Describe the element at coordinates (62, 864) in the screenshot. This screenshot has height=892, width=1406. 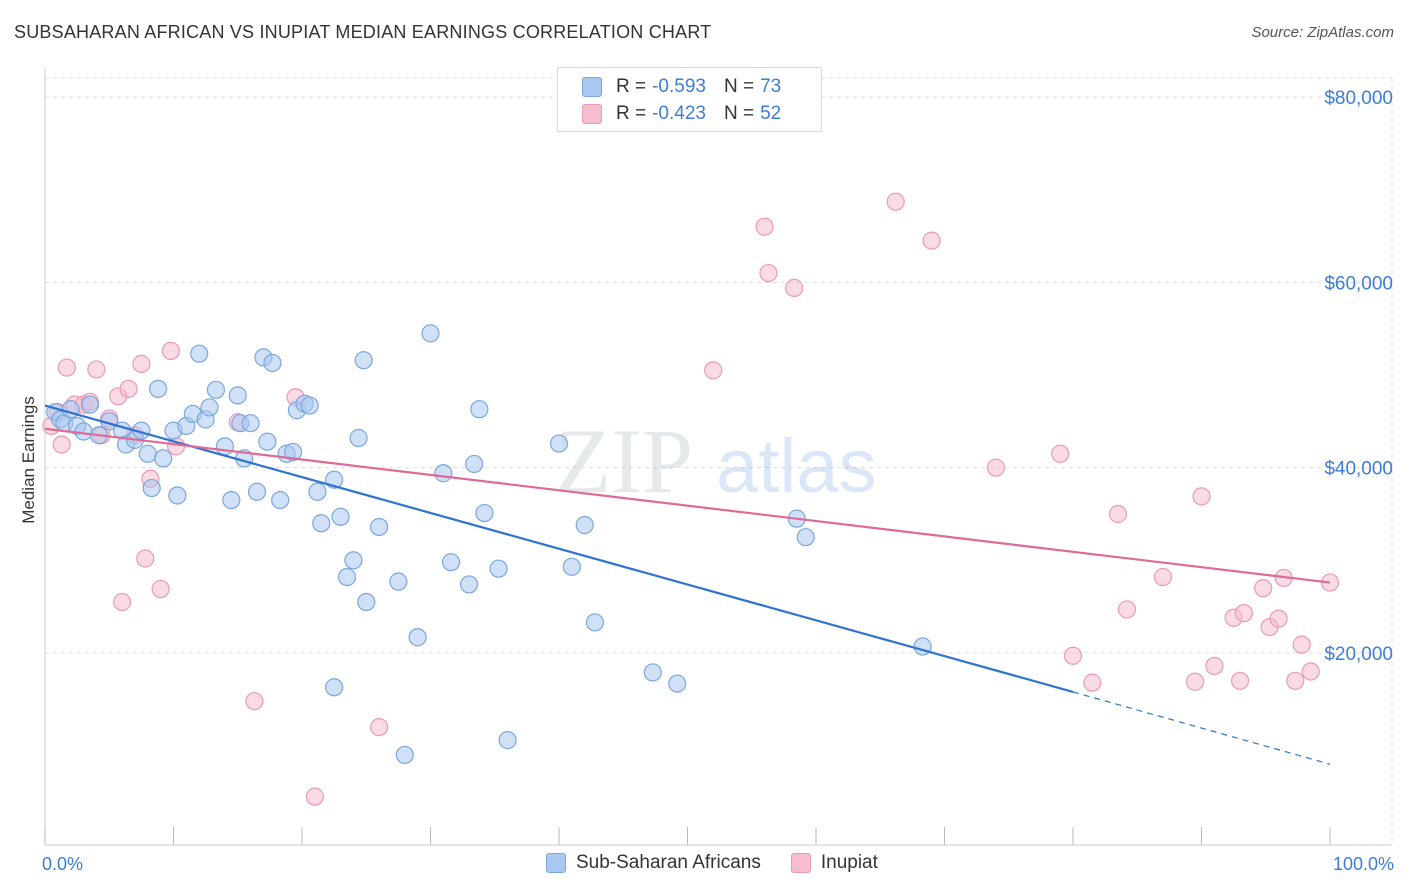
I see `x-tick-label-min: 0.0%` at that location.